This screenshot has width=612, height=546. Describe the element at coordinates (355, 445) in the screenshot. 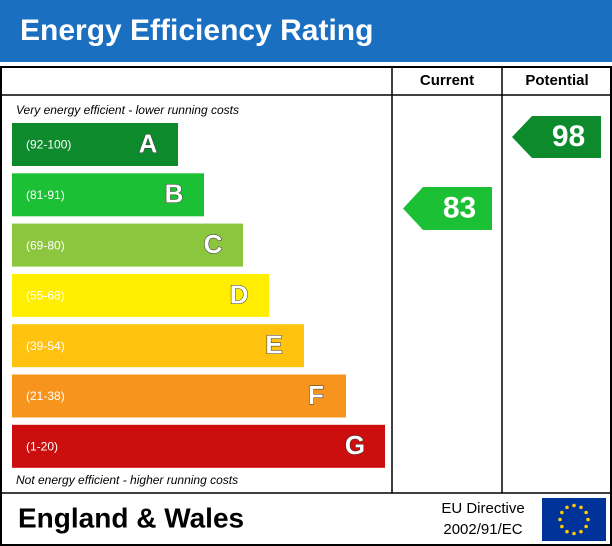

I see `band-letter: G` at that location.